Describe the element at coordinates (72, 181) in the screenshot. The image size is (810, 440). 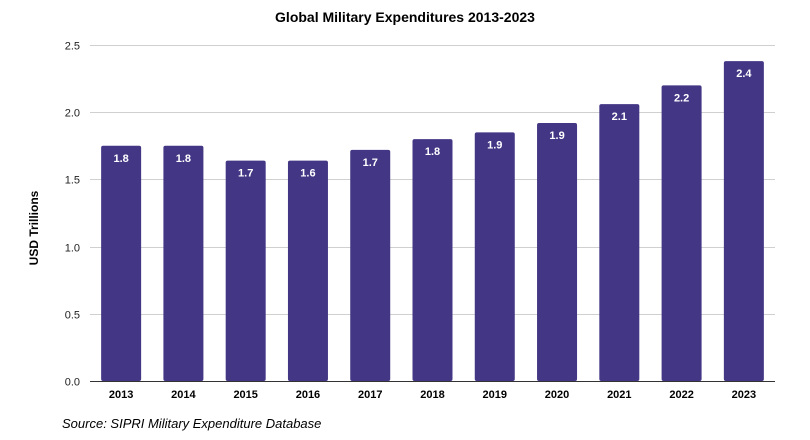
I see `y-tick-label: 1.5` at that location.